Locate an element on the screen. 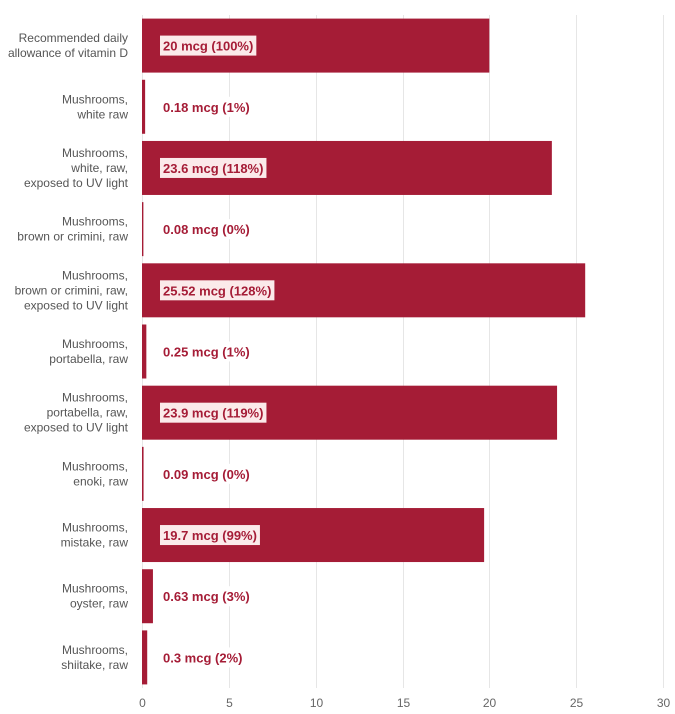 This screenshot has width=675, height=714. x-axis-tick-labels: 0 5 10 15 20 25 30 is located at coordinates (404, 703).